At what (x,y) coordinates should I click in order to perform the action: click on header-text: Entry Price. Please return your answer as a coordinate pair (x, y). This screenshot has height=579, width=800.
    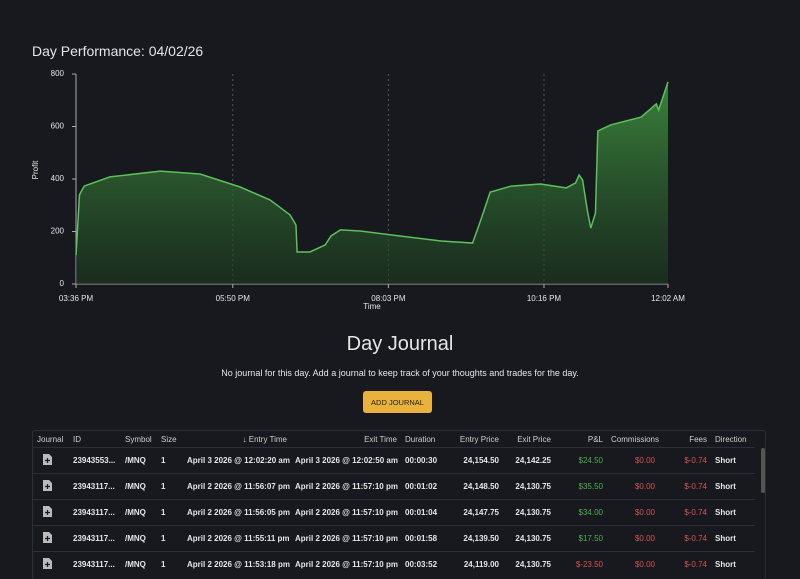
    Looking at the image, I should click on (479, 439).